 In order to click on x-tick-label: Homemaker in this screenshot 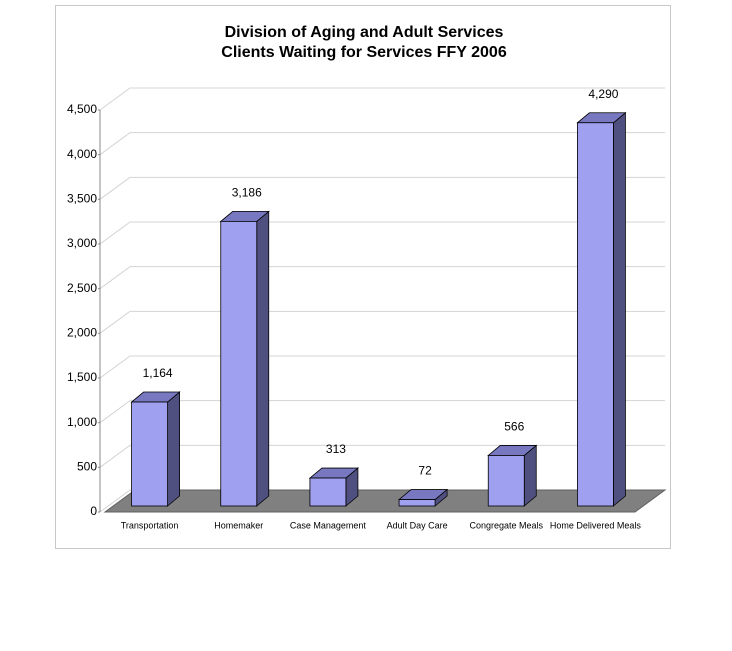, I will do `click(238, 525)`.